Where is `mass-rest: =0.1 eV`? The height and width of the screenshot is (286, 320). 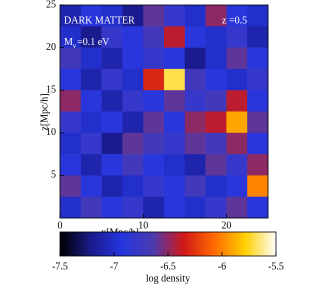
mass-rest: =0.1 eV is located at coordinates (93, 42).